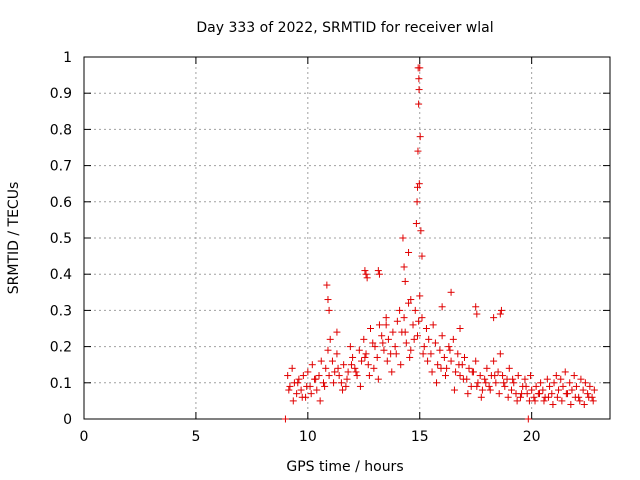 This screenshot has height=480, width=640. I want to click on x-tick-label: 15, so click(420, 437).